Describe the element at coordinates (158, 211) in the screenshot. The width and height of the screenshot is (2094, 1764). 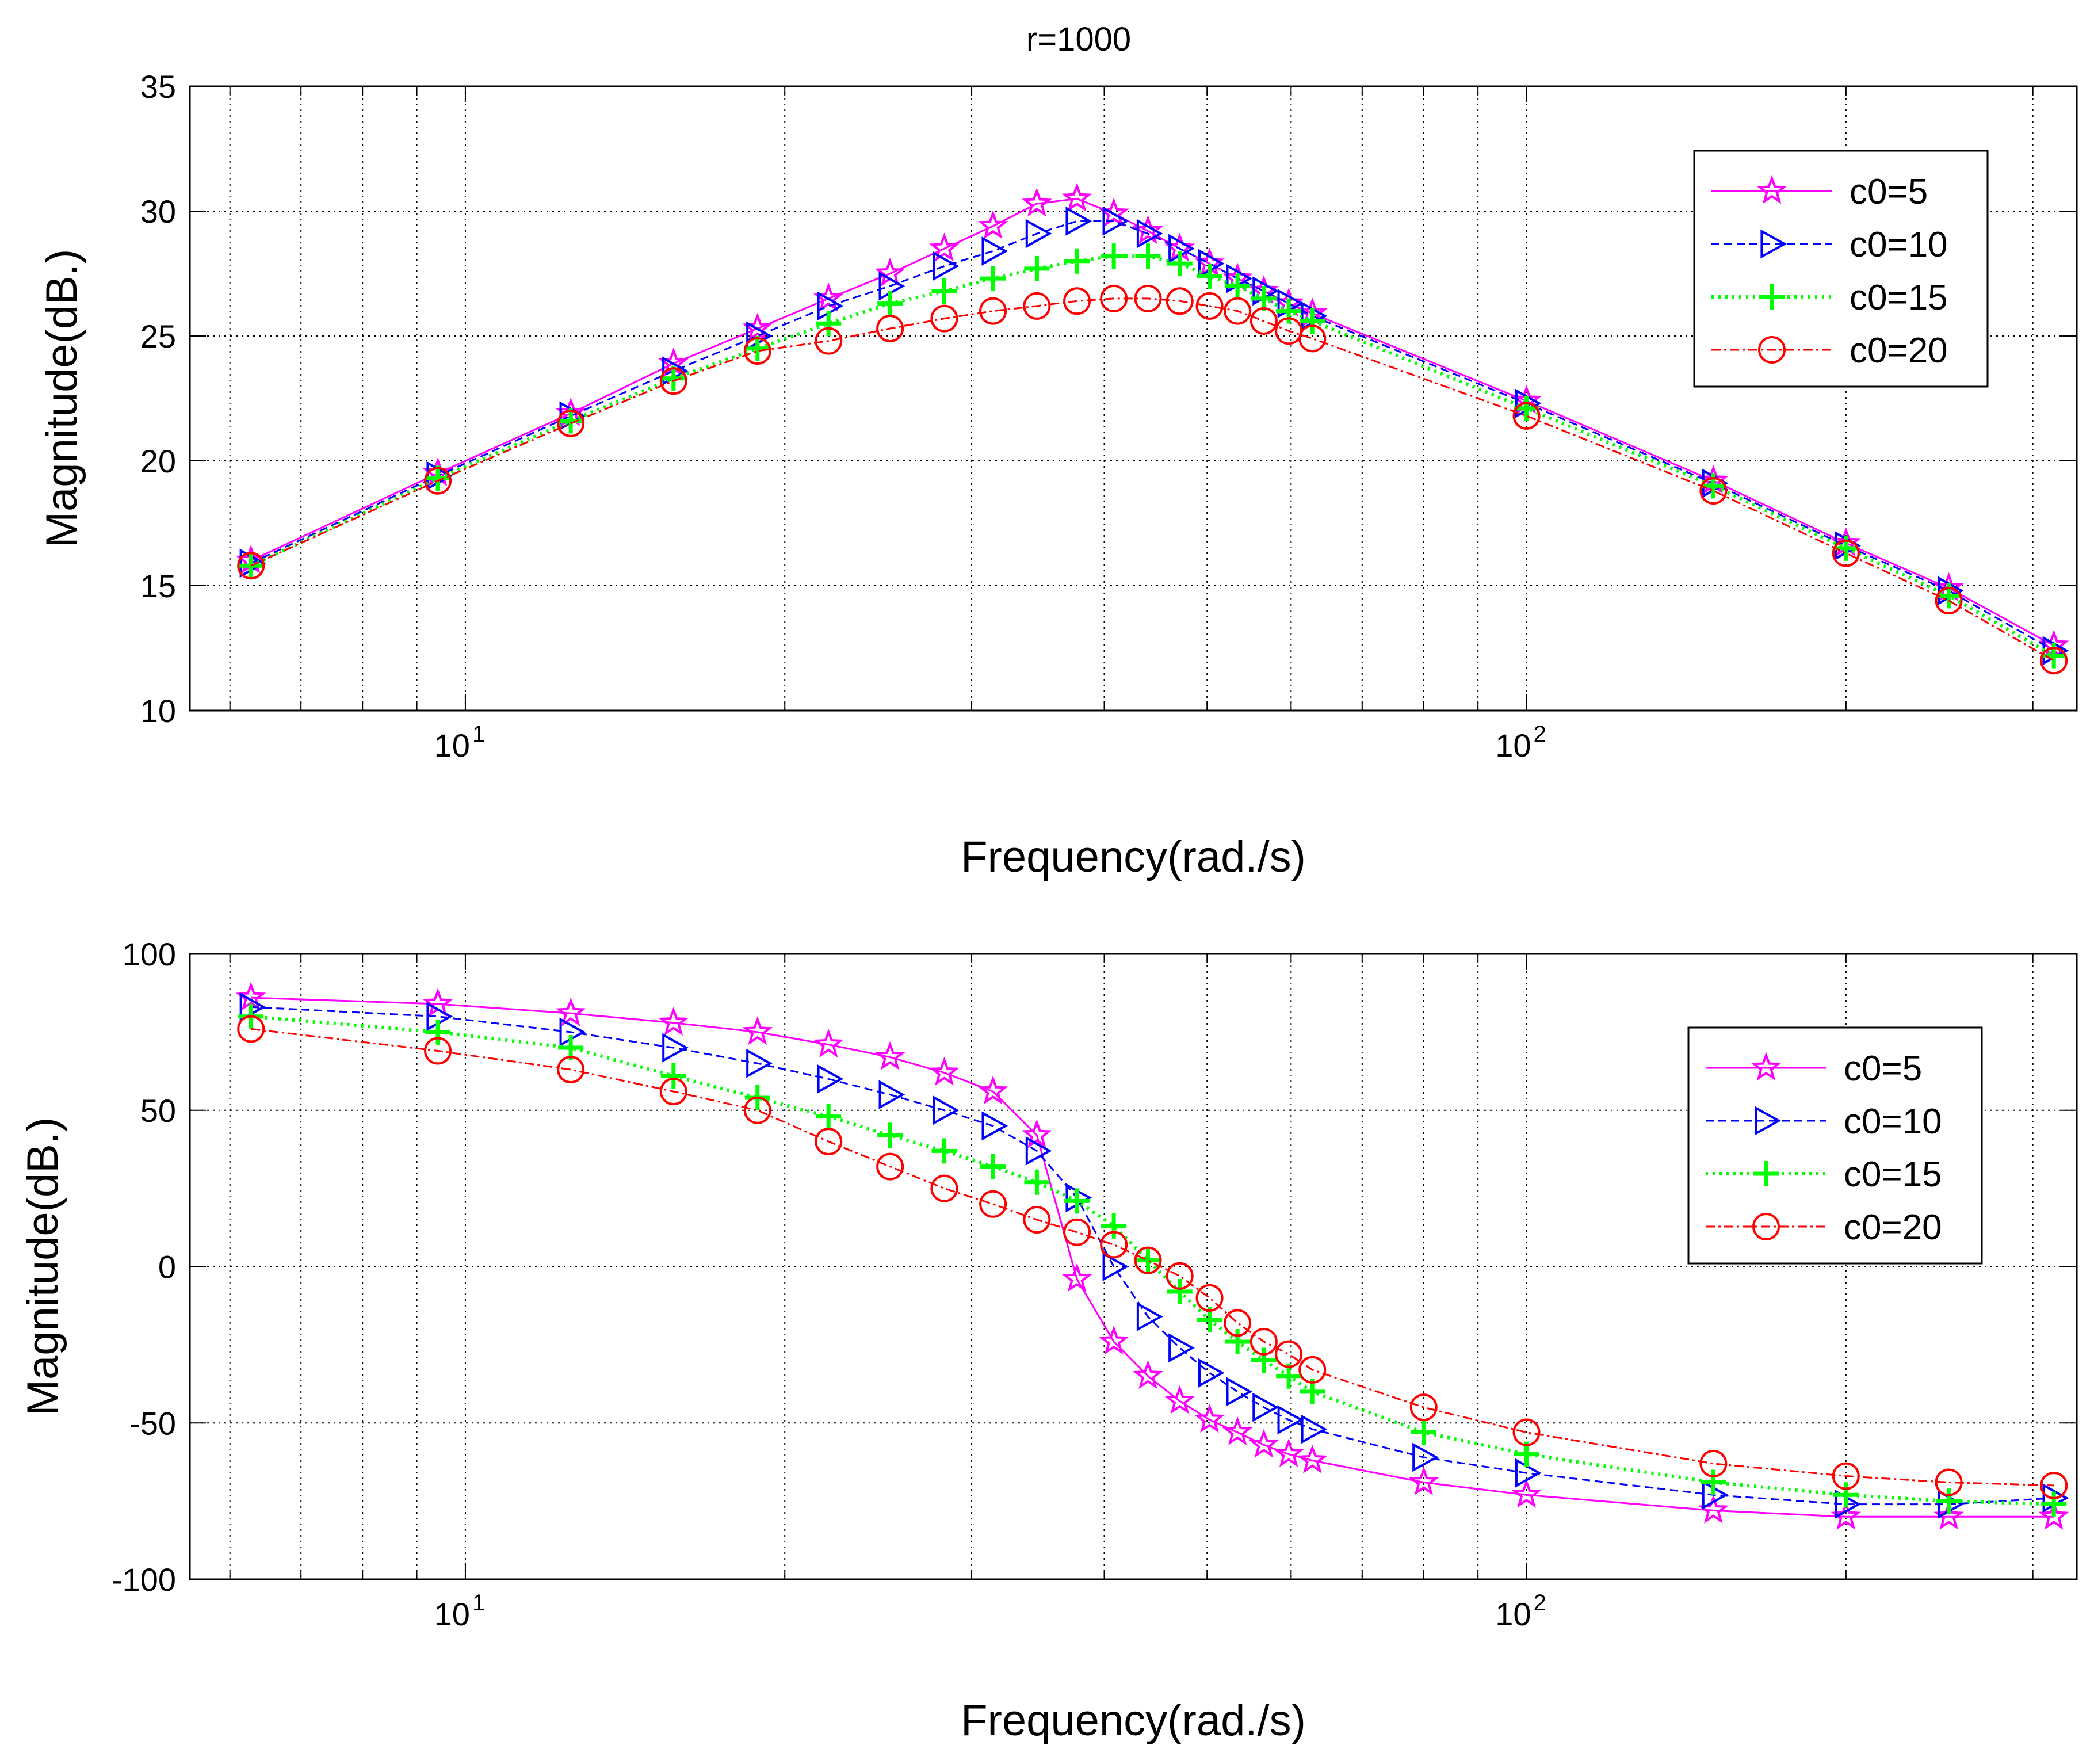
I see `y-tick-label: 30` at that location.